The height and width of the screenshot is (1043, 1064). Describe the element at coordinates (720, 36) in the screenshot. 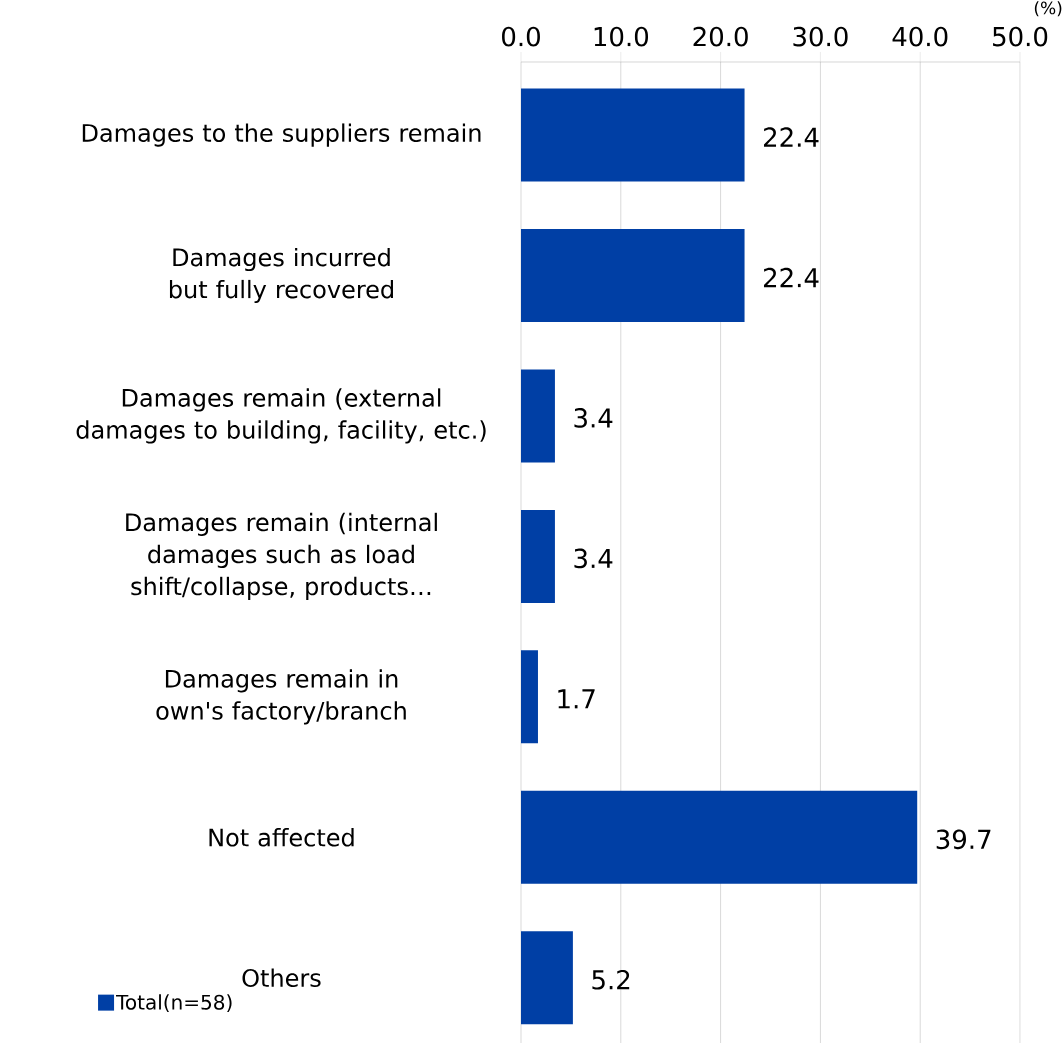

I see `x-tick-label: 20.0` at that location.